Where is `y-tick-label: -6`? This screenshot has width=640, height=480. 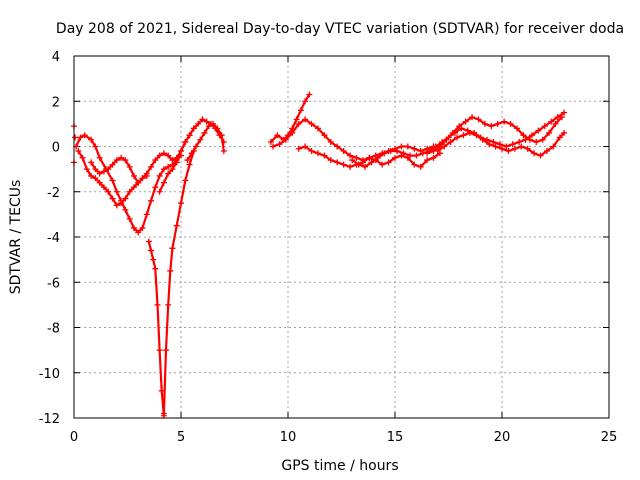
y-tick-label: -6 is located at coordinates (53, 283).